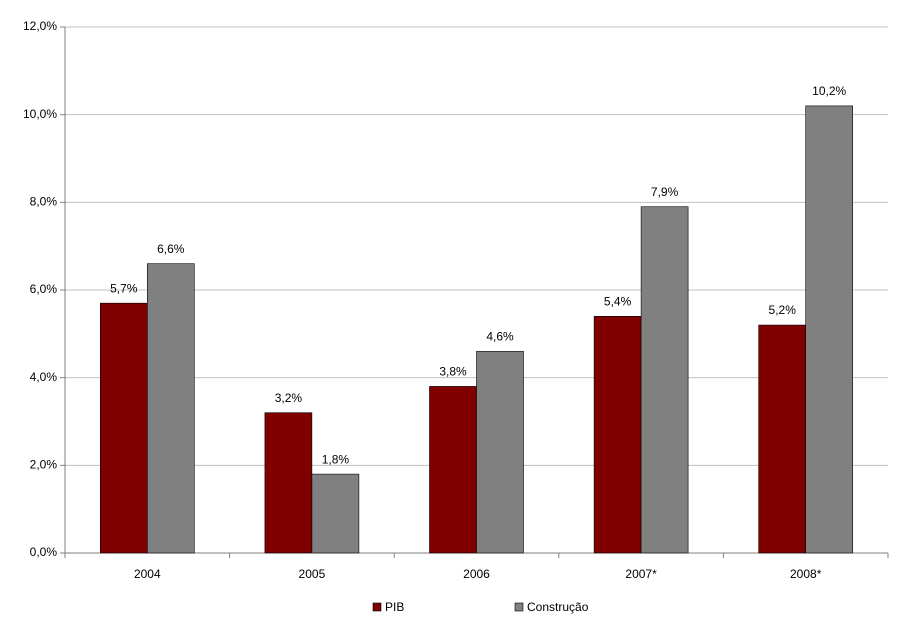 The width and height of the screenshot is (904, 626). I want to click on x-tick-label: 2008*, so click(806, 574).